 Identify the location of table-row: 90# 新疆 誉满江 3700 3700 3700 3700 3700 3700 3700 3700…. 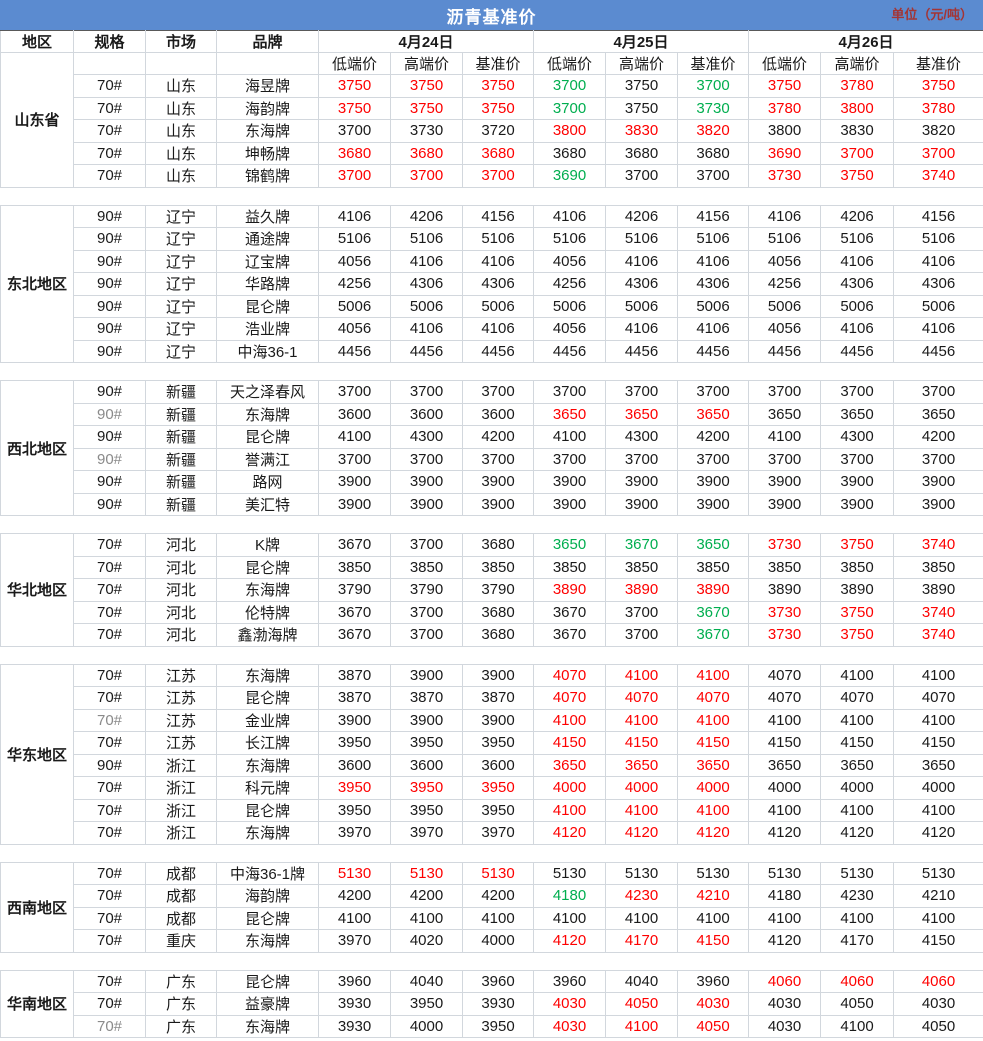
(492, 459).